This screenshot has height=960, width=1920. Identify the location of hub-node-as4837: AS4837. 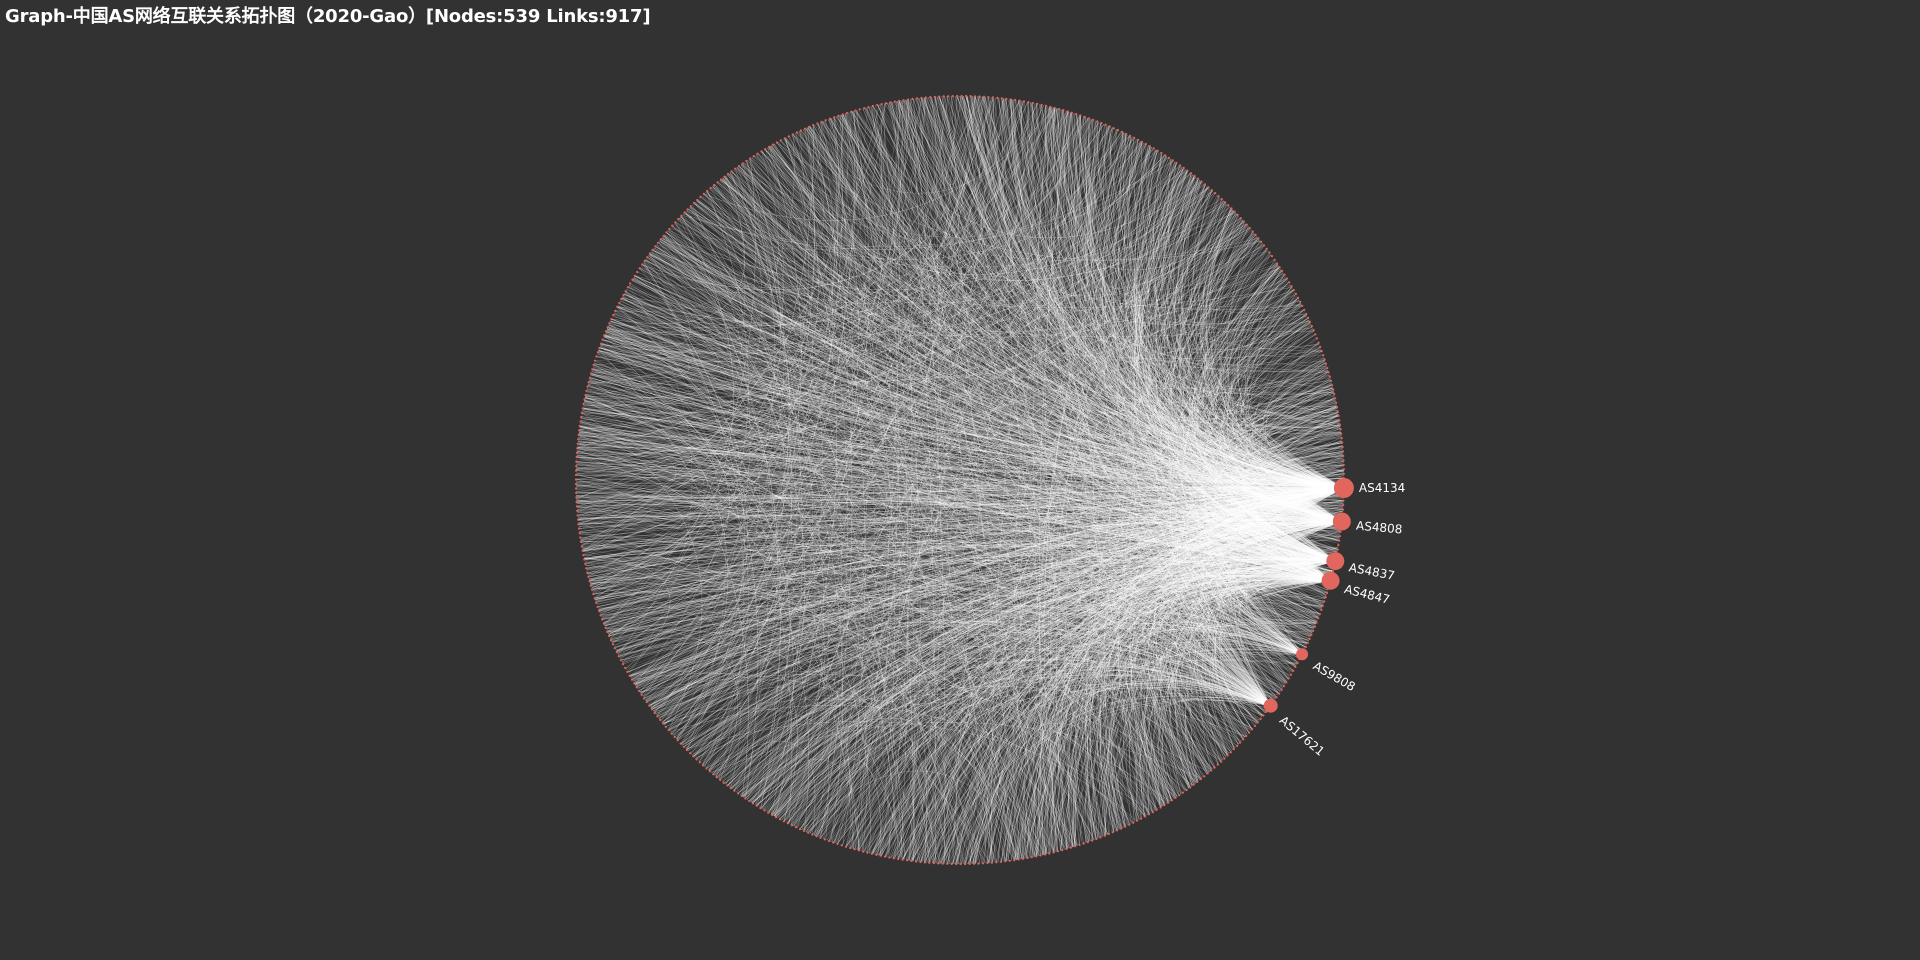
(1361, 567).